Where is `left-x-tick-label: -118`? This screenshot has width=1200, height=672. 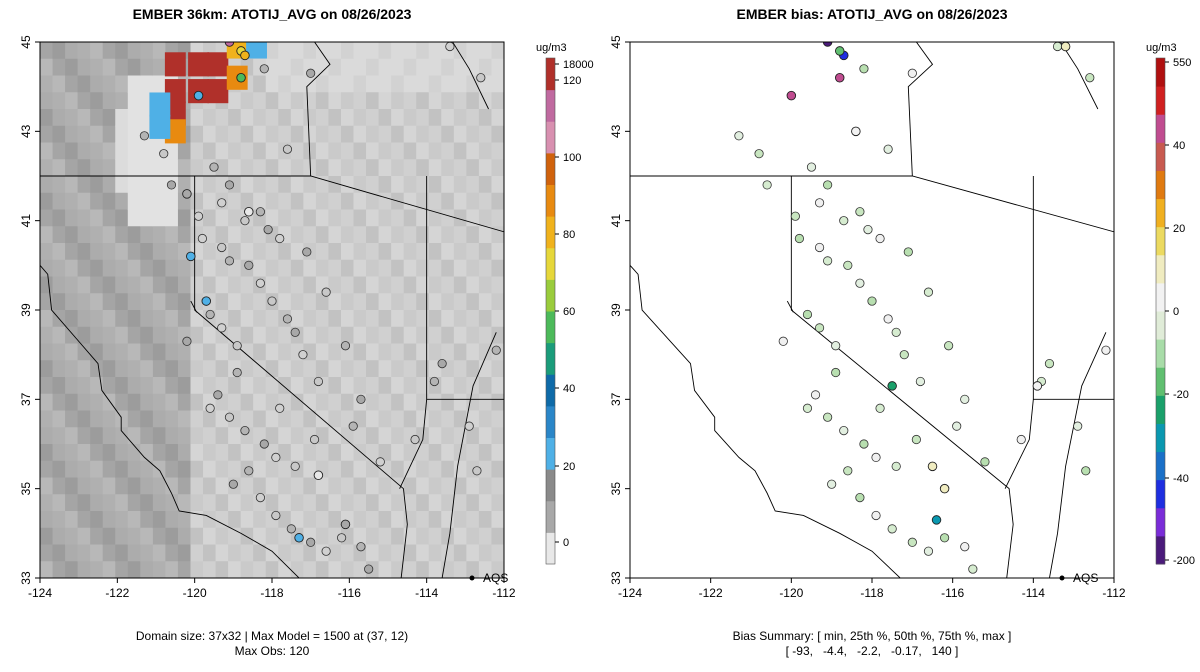
left-x-tick-label: -118 is located at coordinates (271, 593).